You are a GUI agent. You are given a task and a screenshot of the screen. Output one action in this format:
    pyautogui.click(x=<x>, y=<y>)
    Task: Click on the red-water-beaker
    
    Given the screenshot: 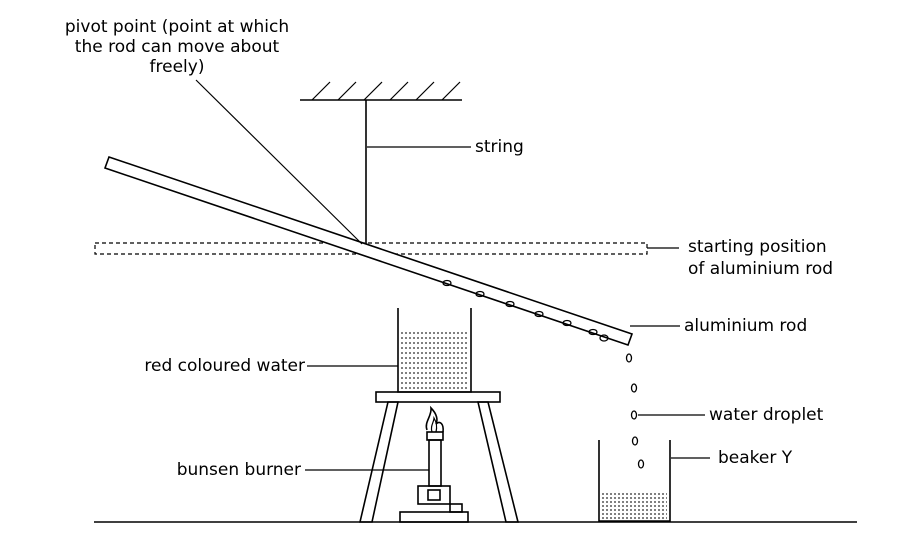 What is the action you would take?
    pyautogui.click(x=434, y=350)
    